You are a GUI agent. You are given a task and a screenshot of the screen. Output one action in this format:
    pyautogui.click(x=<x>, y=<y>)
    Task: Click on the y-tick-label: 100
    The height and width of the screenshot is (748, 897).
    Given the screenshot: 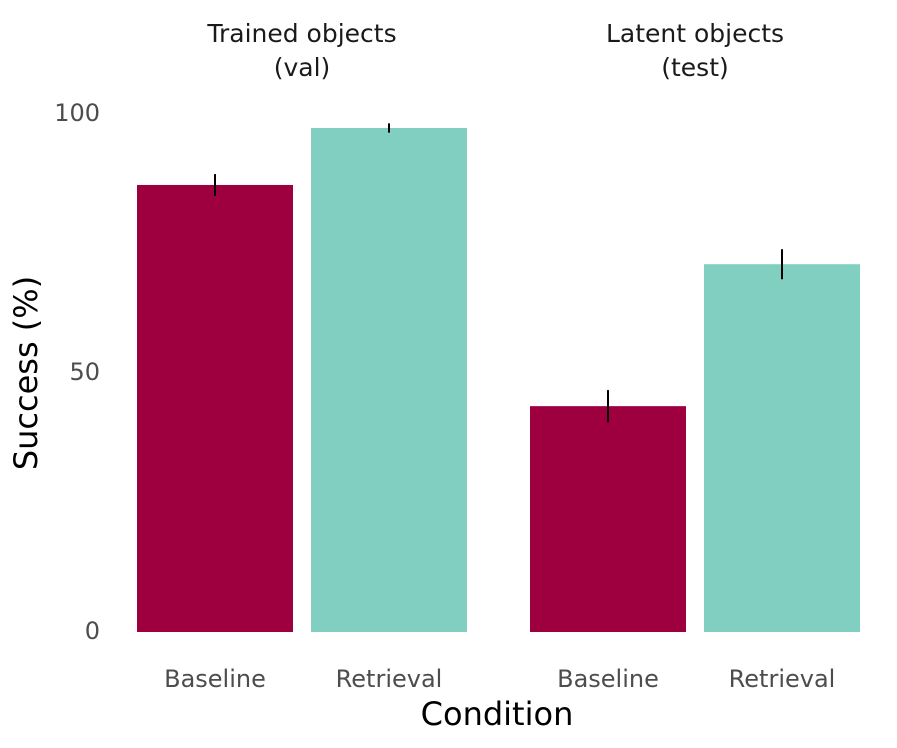 What is the action you would take?
    pyautogui.click(x=77, y=113)
    